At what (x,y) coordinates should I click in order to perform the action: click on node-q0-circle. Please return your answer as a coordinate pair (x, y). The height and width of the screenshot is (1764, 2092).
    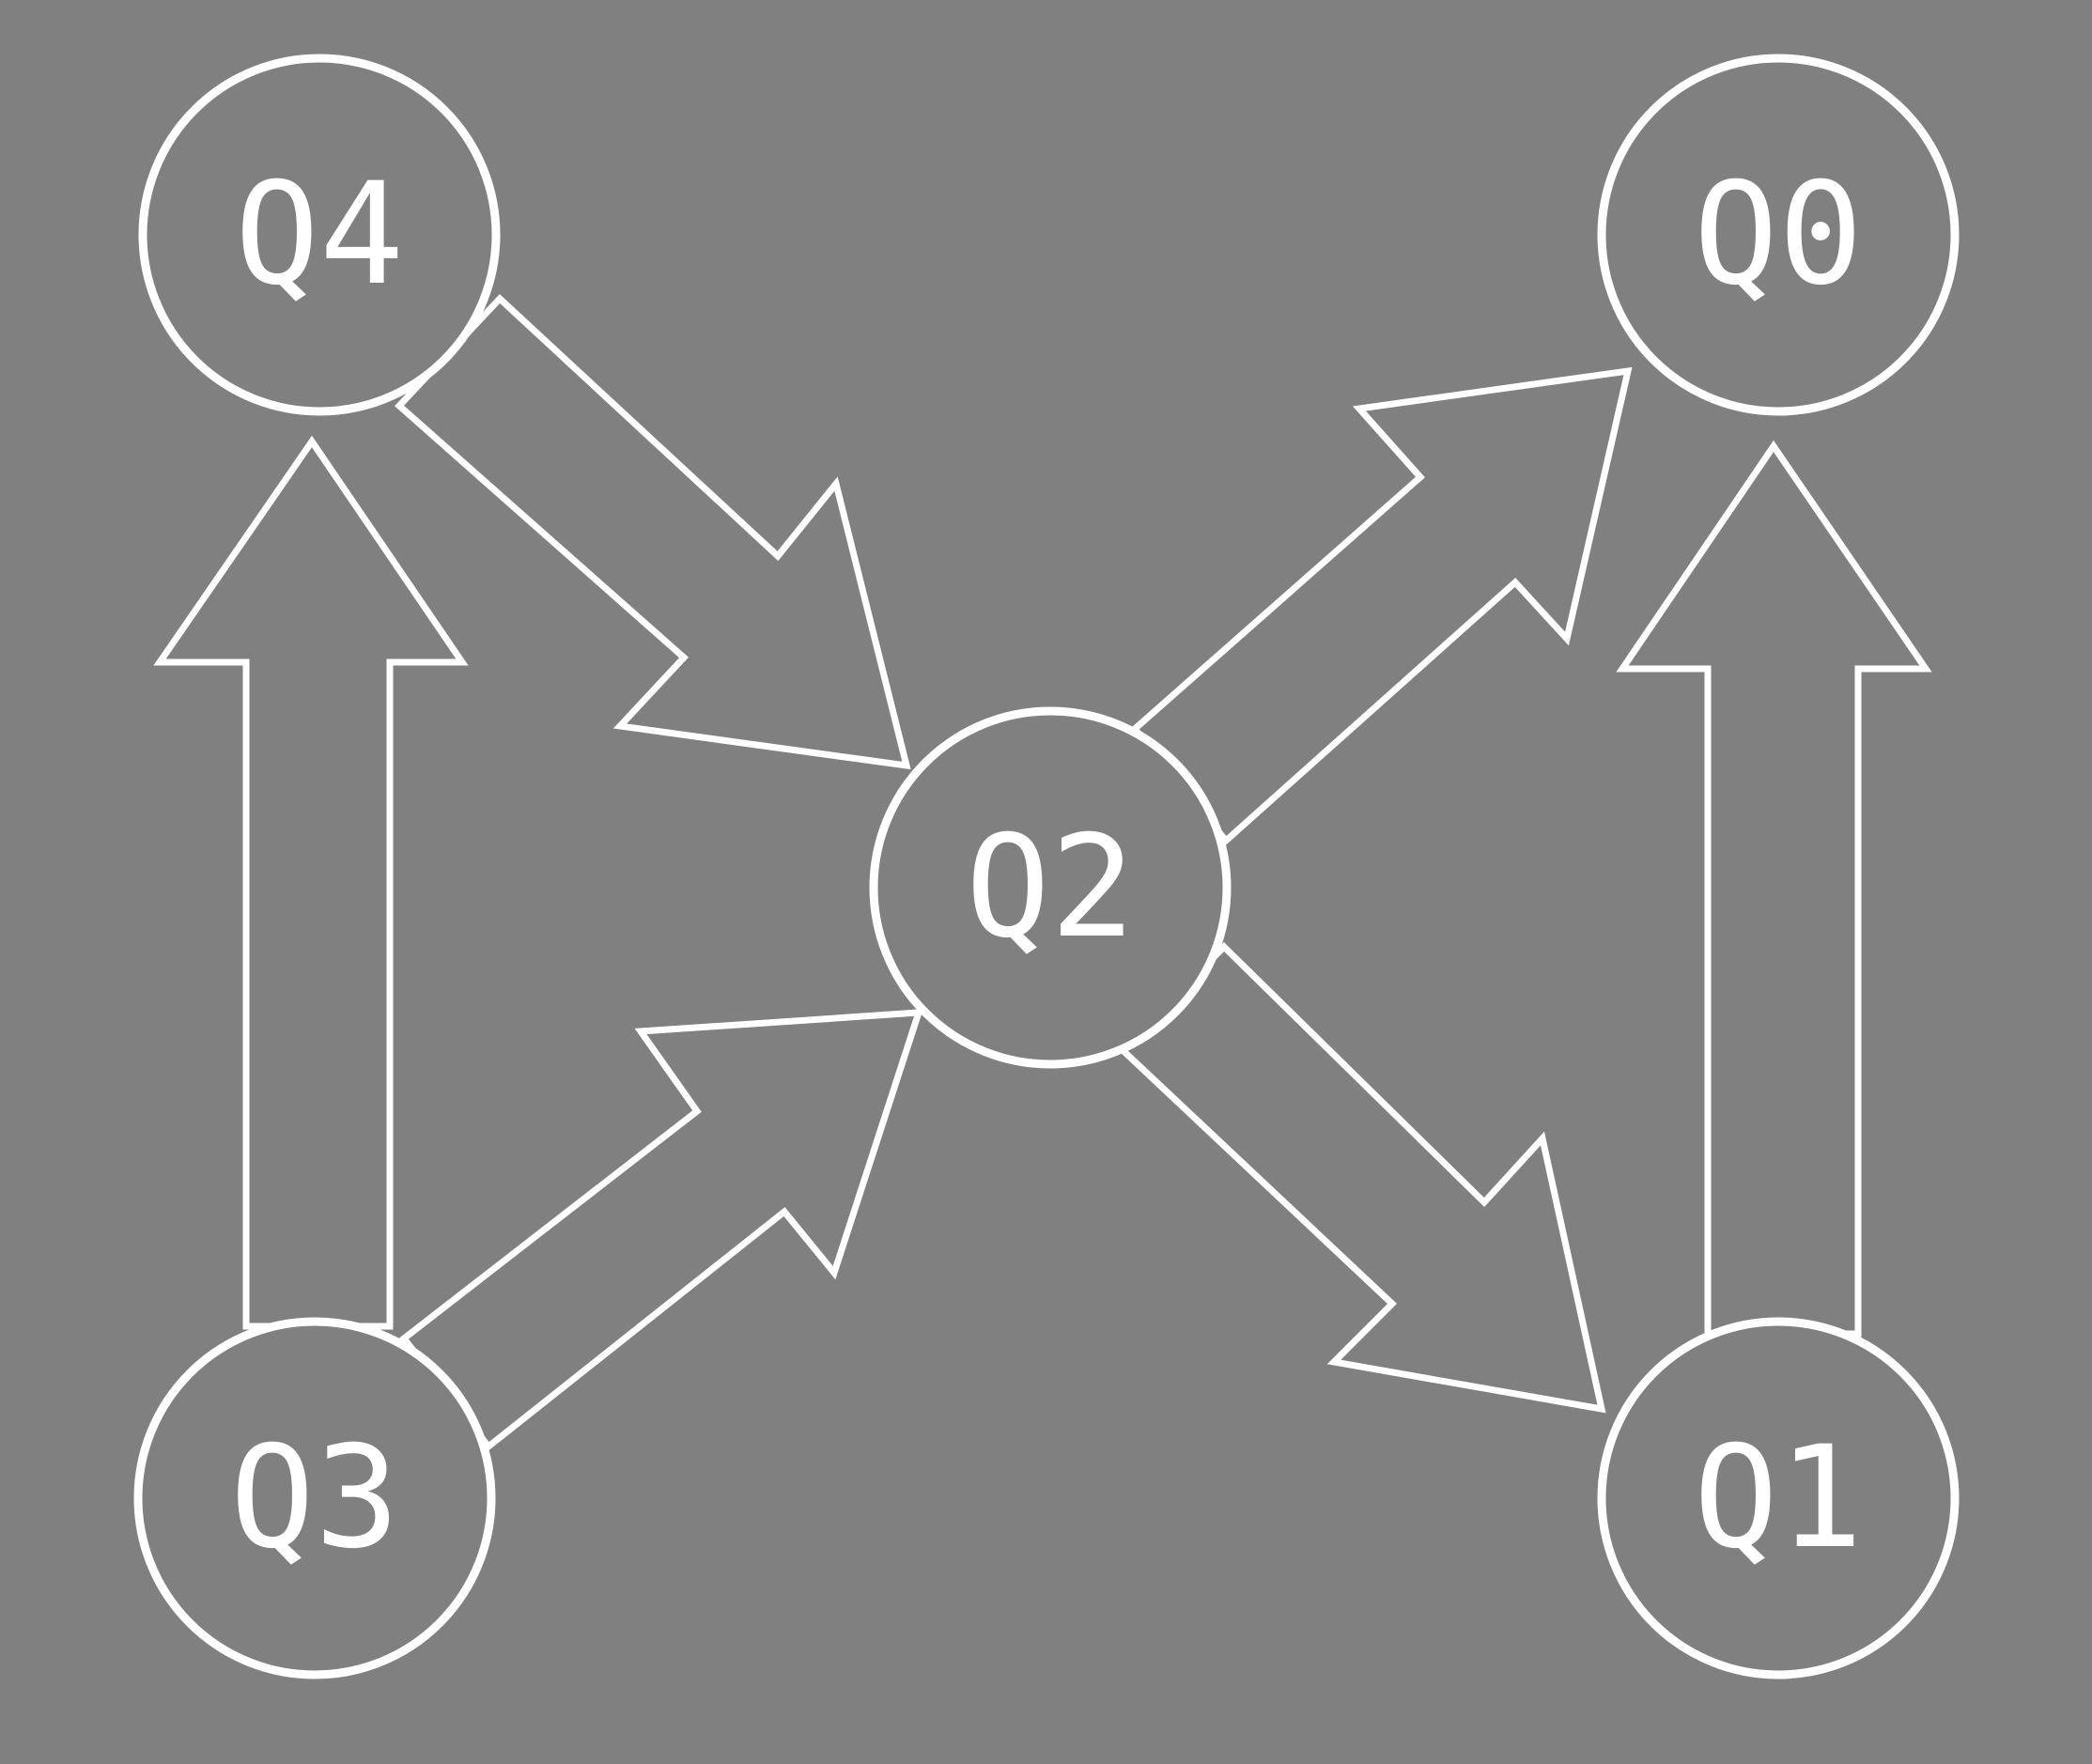
    Looking at the image, I should click on (1779, 235).